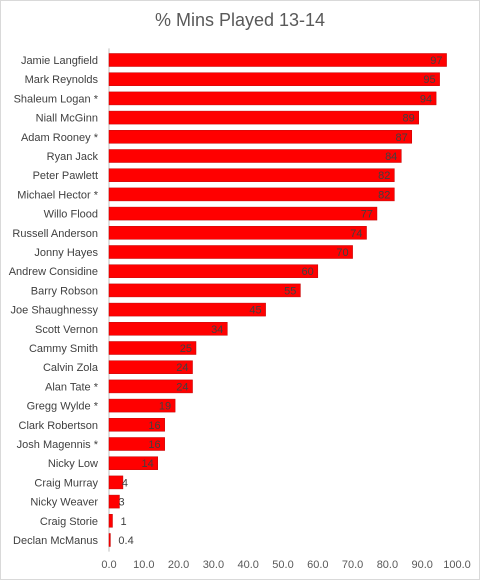 The height and width of the screenshot is (580, 480). Describe the element at coordinates (55, 311) in the screenshot. I see `category-label: Joe Shaughnessy` at that location.